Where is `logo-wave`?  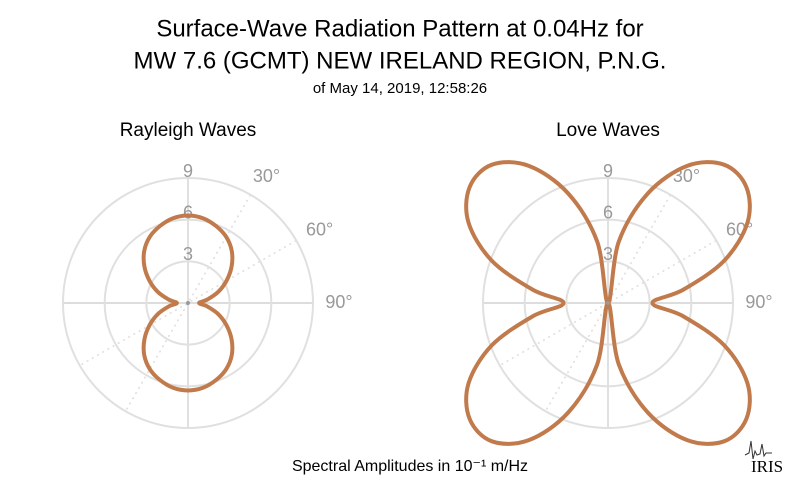 logo-wave is located at coordinates (758, 450).